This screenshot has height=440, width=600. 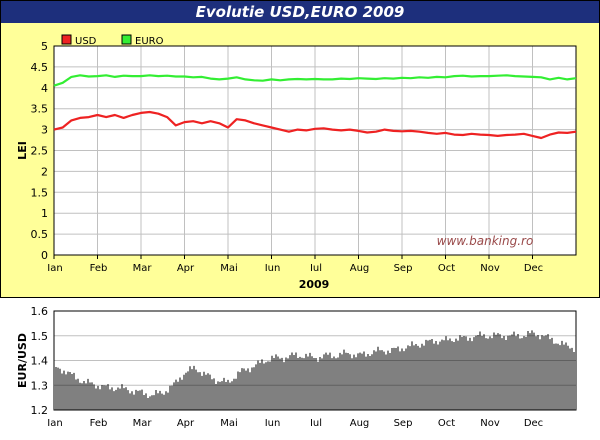 What do you see at coordinates (143, 268) in the screenshot?
I see `top-x-tick-label: Mar` at bounding box center [143, 268].